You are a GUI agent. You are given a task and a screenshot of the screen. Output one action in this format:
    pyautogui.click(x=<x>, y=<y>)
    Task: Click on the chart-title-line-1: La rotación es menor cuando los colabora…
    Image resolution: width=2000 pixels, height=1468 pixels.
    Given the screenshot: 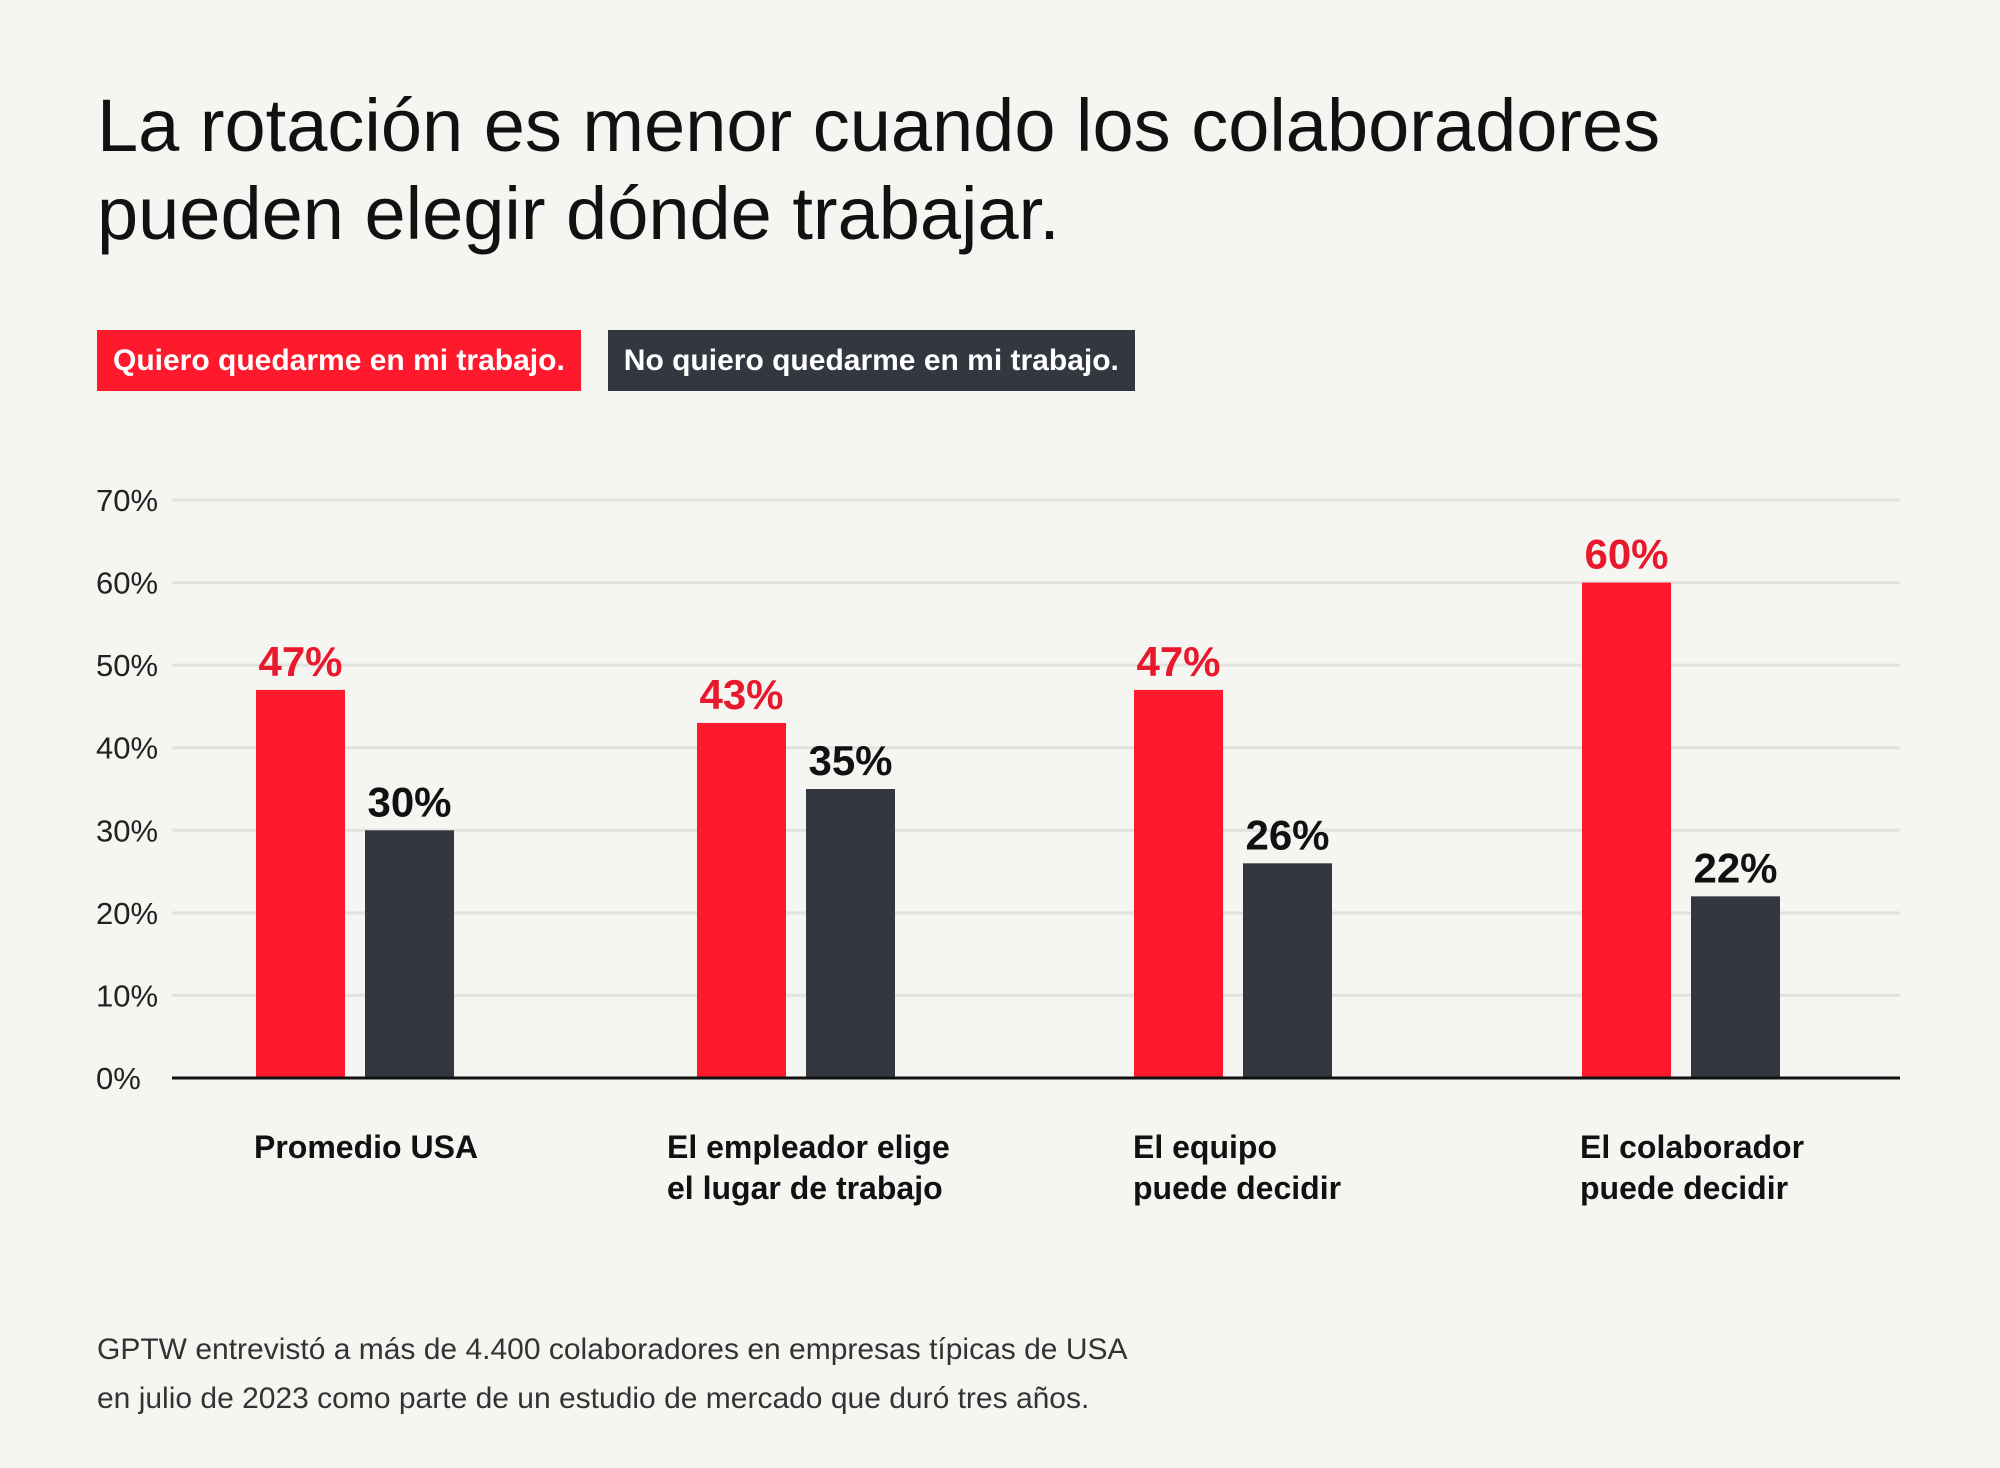 What is the action you would take?
    pyautogui.click(x=879, y=125)
    